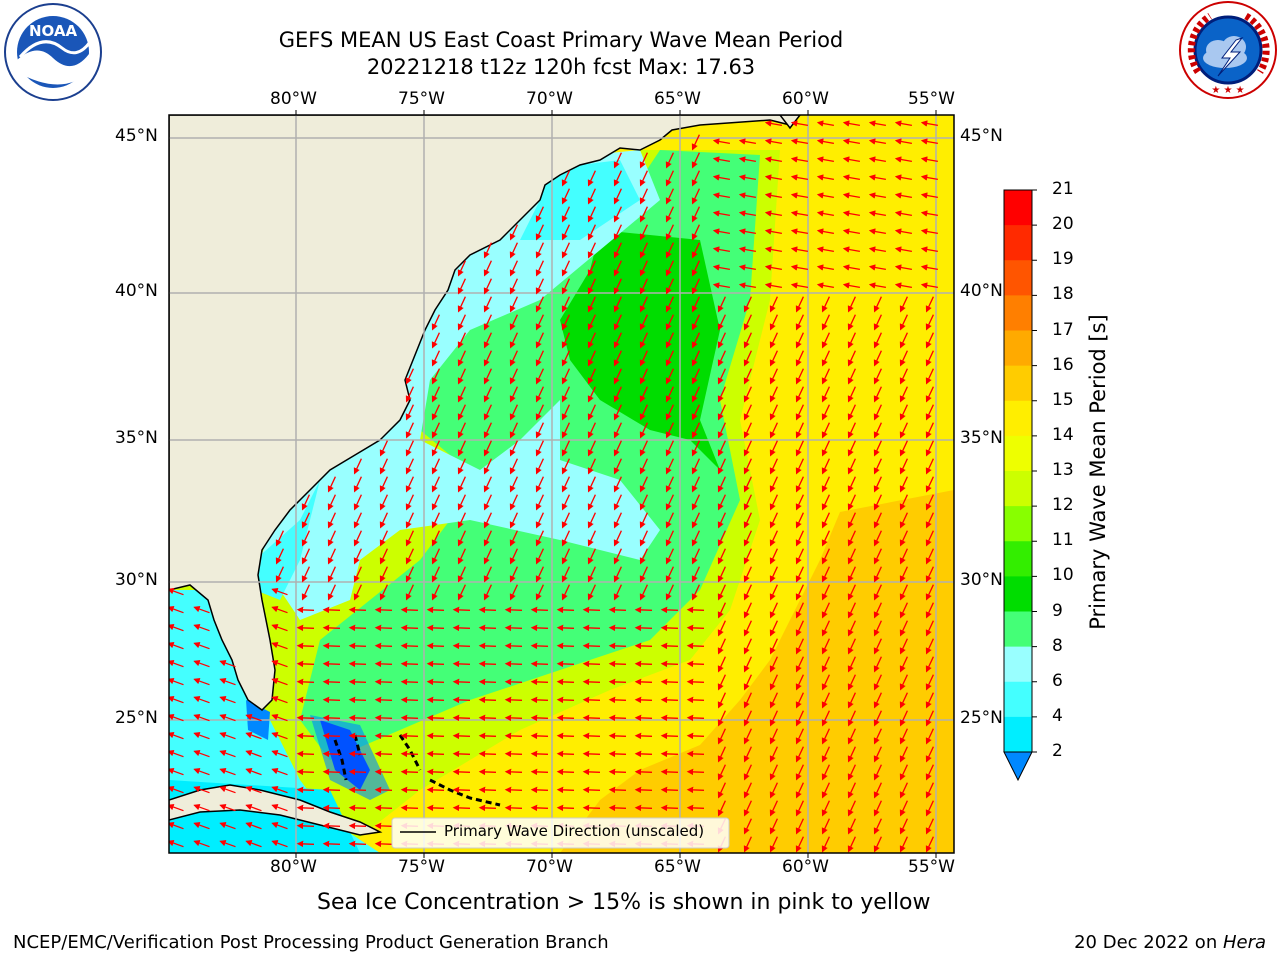  What do you see at coordinates (1170, 942) in the screenshot?
I see `footer-date: 20 Dec 2022 on Hera` at bounding box center [1170, 942].